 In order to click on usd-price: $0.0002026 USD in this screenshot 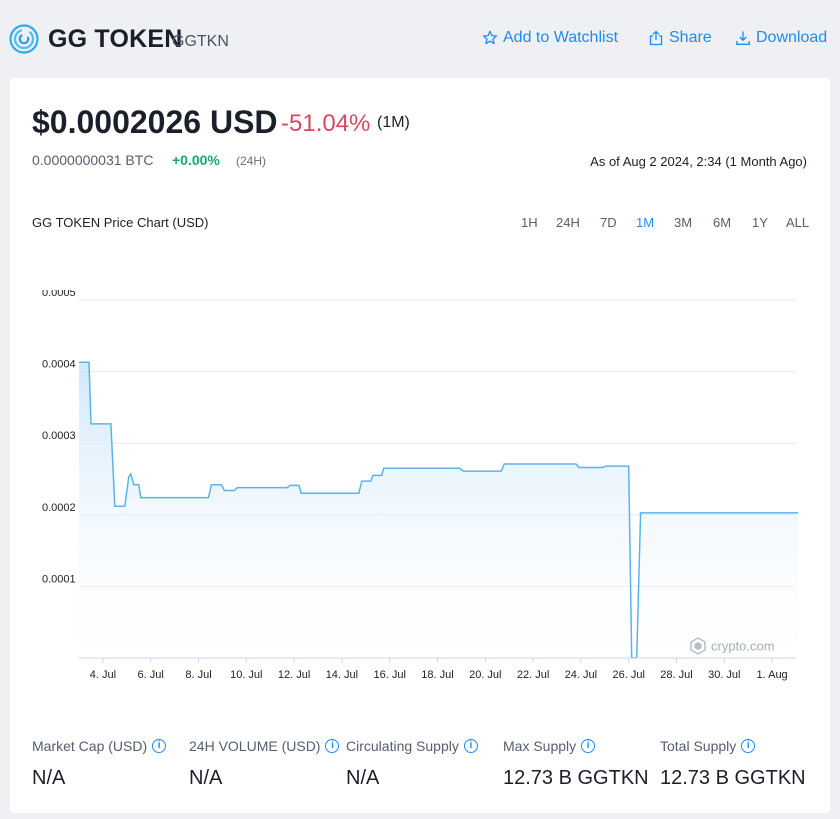, I will do `click(155, 122)`.